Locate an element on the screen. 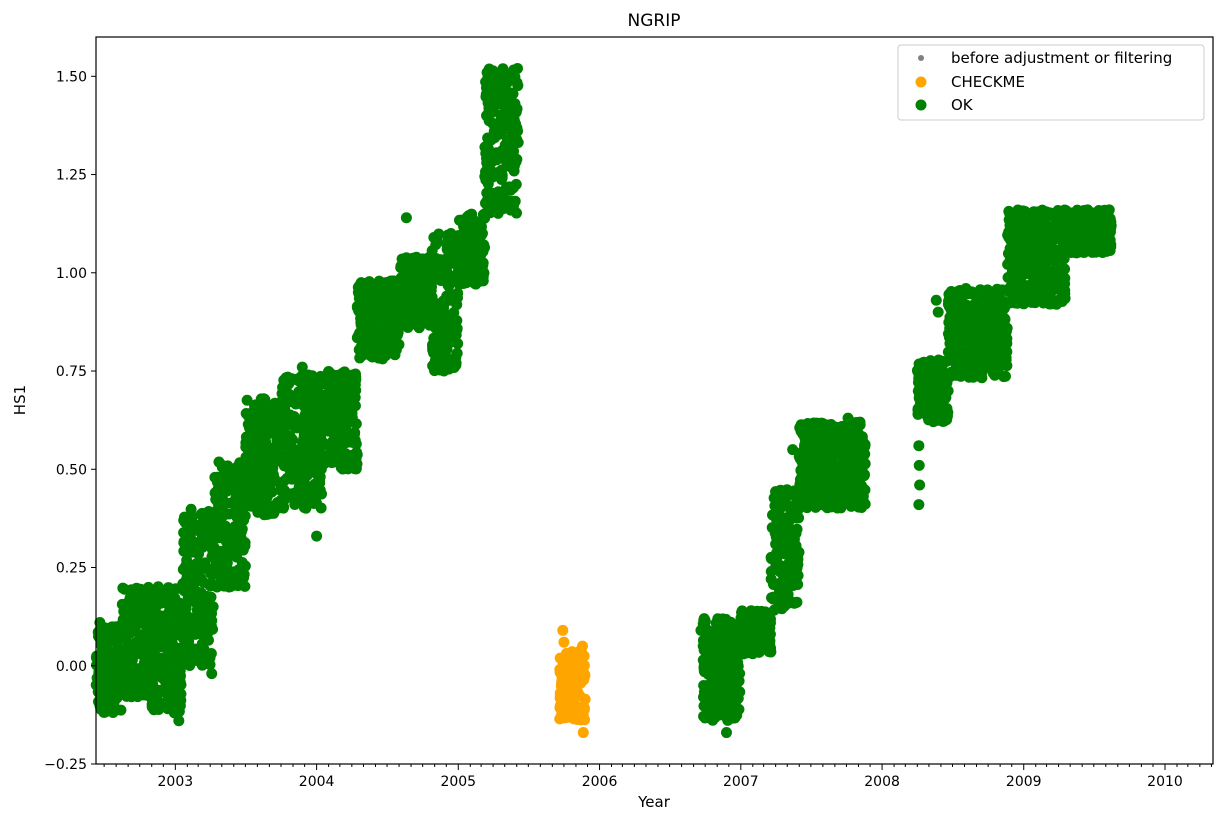 The width and height of the screenshot is (1224, 822). x-axis-label: Year is located at coordinates (654, 802).